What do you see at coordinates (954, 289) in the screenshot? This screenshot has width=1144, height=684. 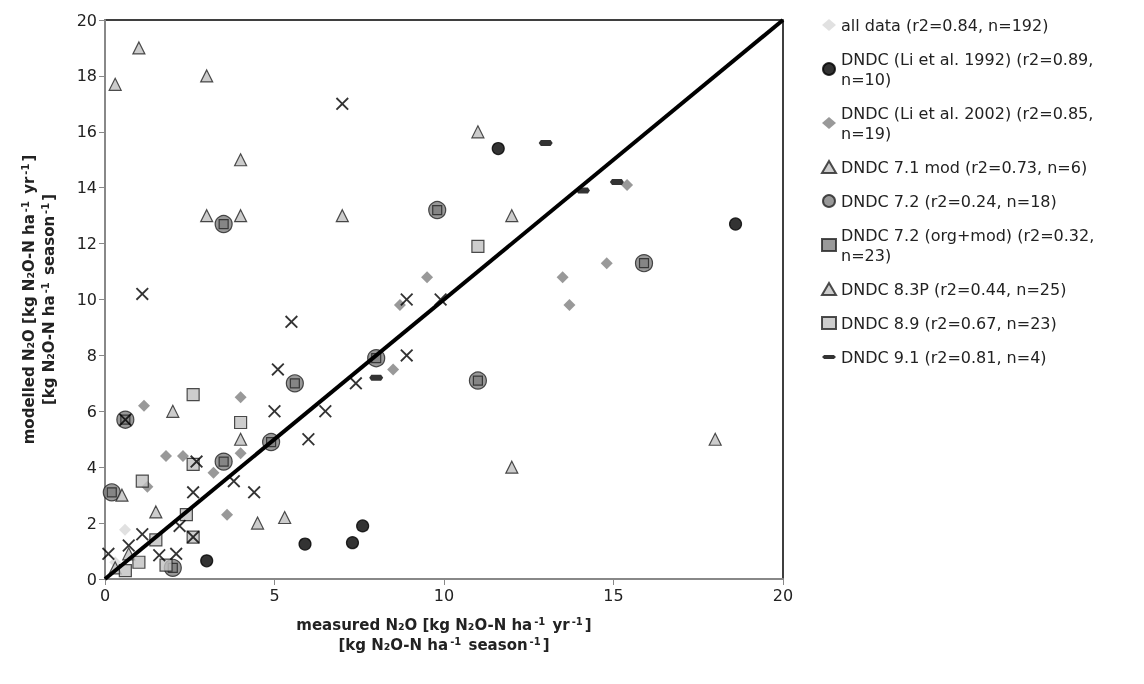 I see `legend-label: DNDC 8.3P (r2=0.44, n=25)` at bounding box center [954, 289].